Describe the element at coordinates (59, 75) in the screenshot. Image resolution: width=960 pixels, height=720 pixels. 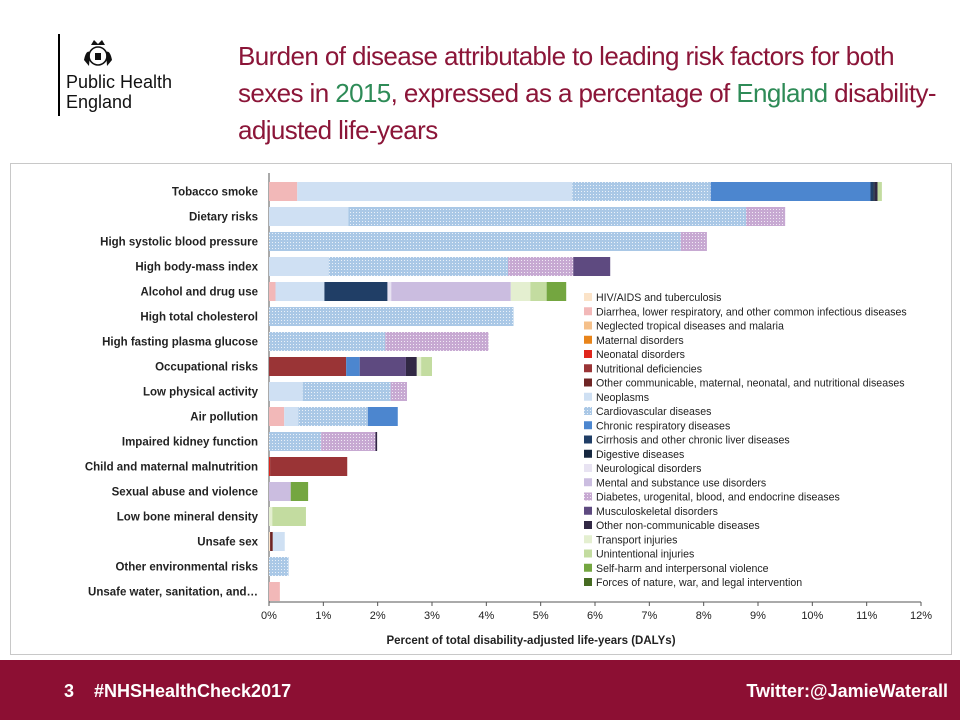
I see `logo-divider` at that location.